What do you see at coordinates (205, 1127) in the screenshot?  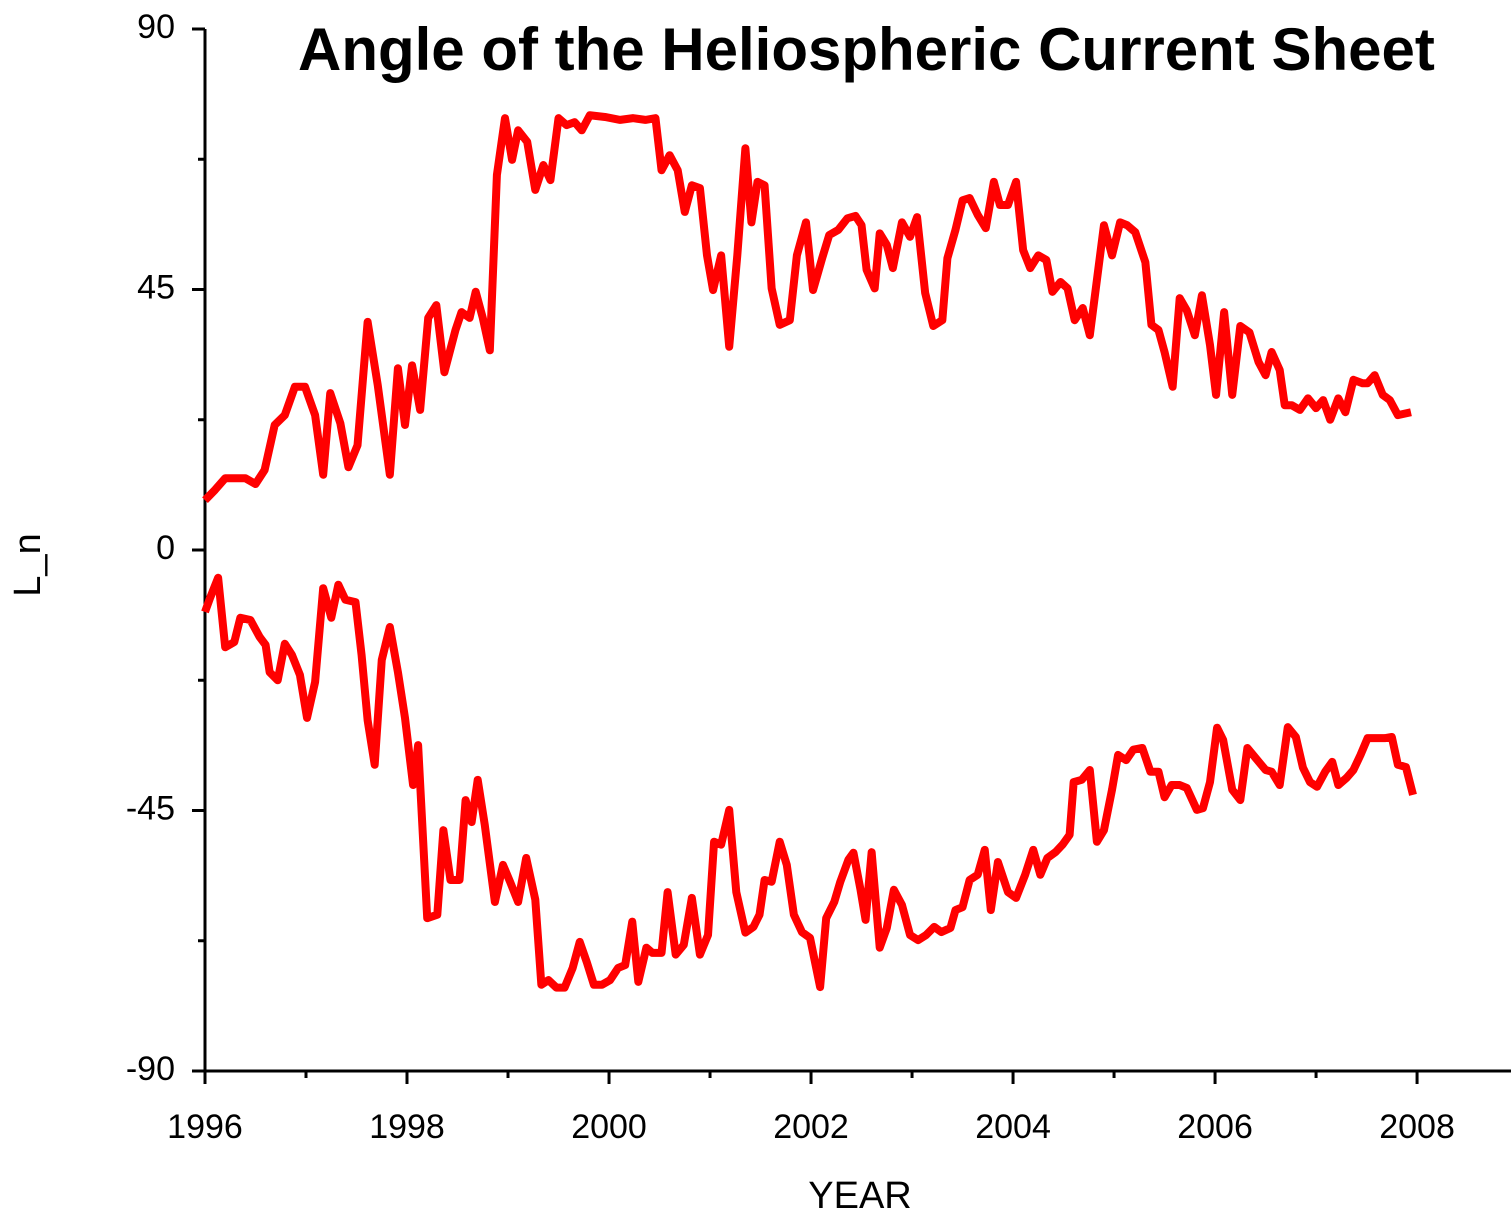 I see `x-tick-label: 1996` at bounding box center [205, 1127].